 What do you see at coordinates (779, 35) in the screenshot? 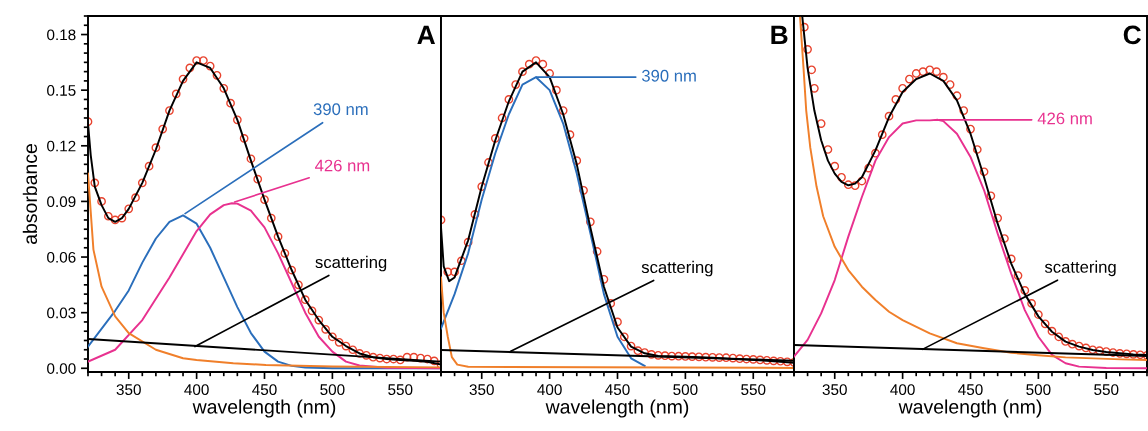
I see `chart-title: B` at bounding box center [779, 35].